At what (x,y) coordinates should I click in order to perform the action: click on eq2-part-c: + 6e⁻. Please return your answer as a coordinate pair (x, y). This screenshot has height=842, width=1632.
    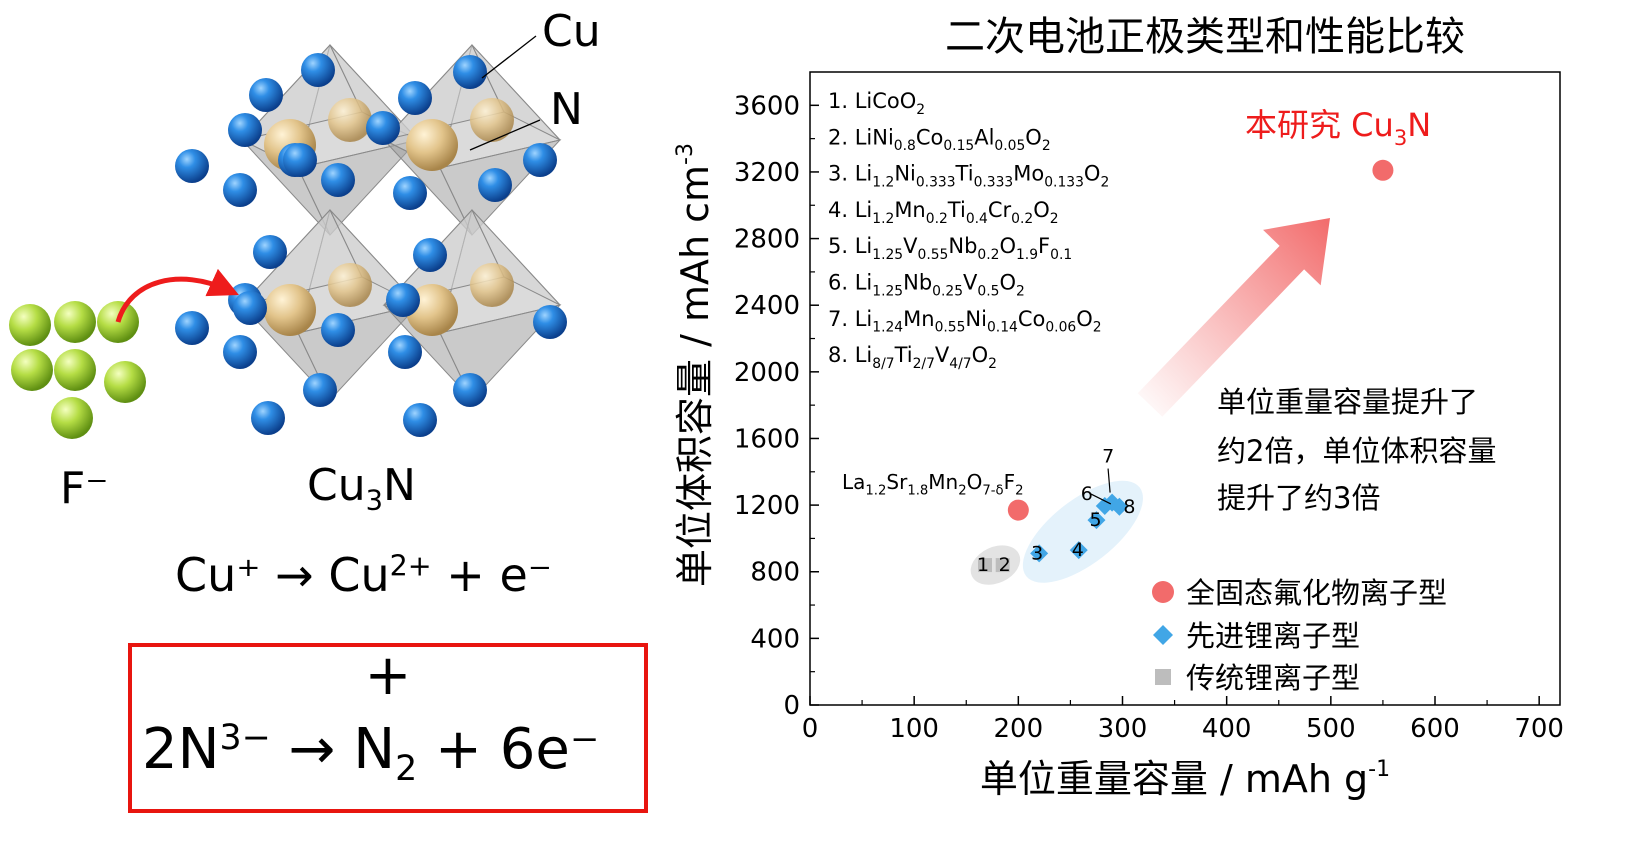
    Looking at the image, I should click on (508, 749).